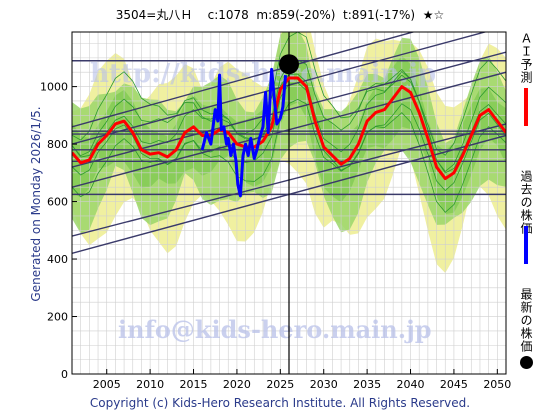  Describe the element at coordinates (54, 87) in the screenshot. I see `y-tick-label: 1000` at that location.